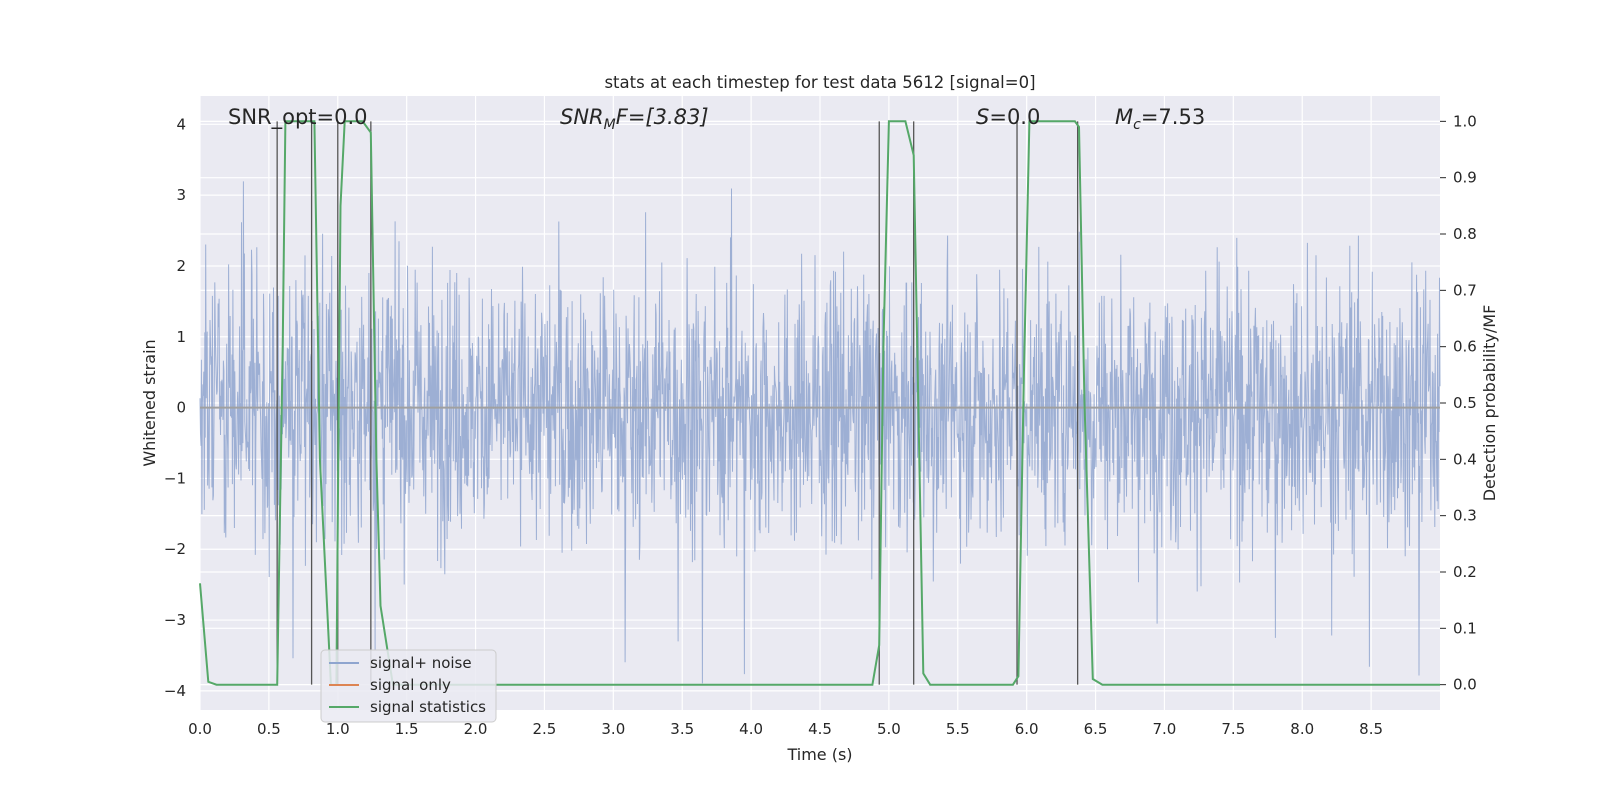  What do you see at coordinates (1465, 290) in the screenshot?
I see `y2-tick-label: 0.7` at bounding box center [1465, 290].